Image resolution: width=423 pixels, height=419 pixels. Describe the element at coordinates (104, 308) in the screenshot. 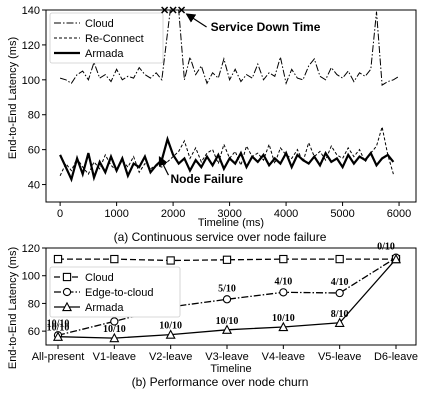

I see `chart-b-legend-label: Armada` at that location.